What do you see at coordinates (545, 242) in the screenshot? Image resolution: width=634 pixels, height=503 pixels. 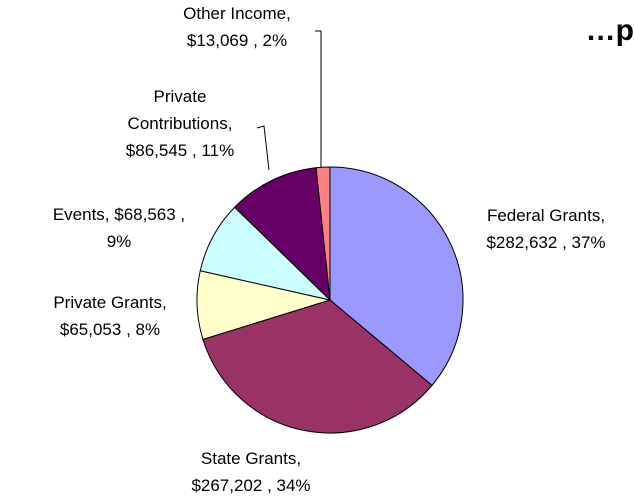 I see `slice-label-line: $282,632 , 37%` at bounding box center [545, 242].